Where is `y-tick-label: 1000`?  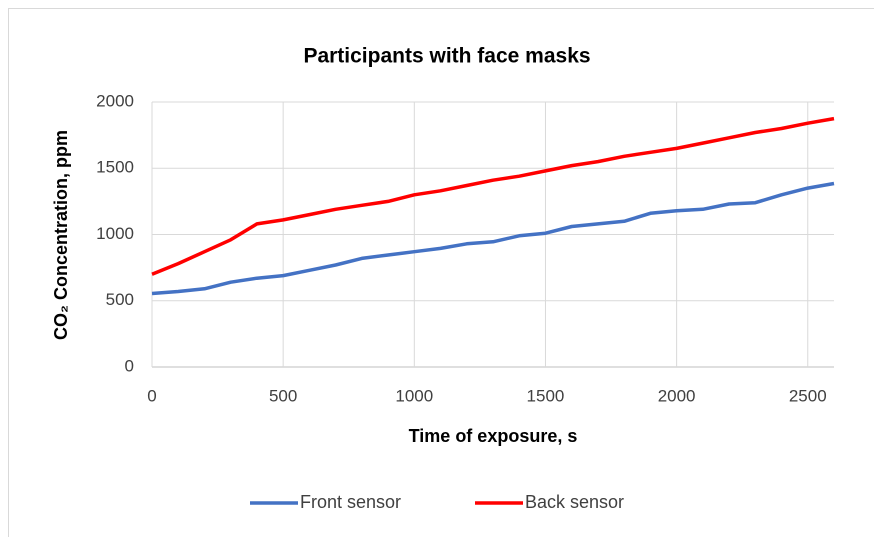
y-tick-label: 1000 is located at coordinates (115, 233).